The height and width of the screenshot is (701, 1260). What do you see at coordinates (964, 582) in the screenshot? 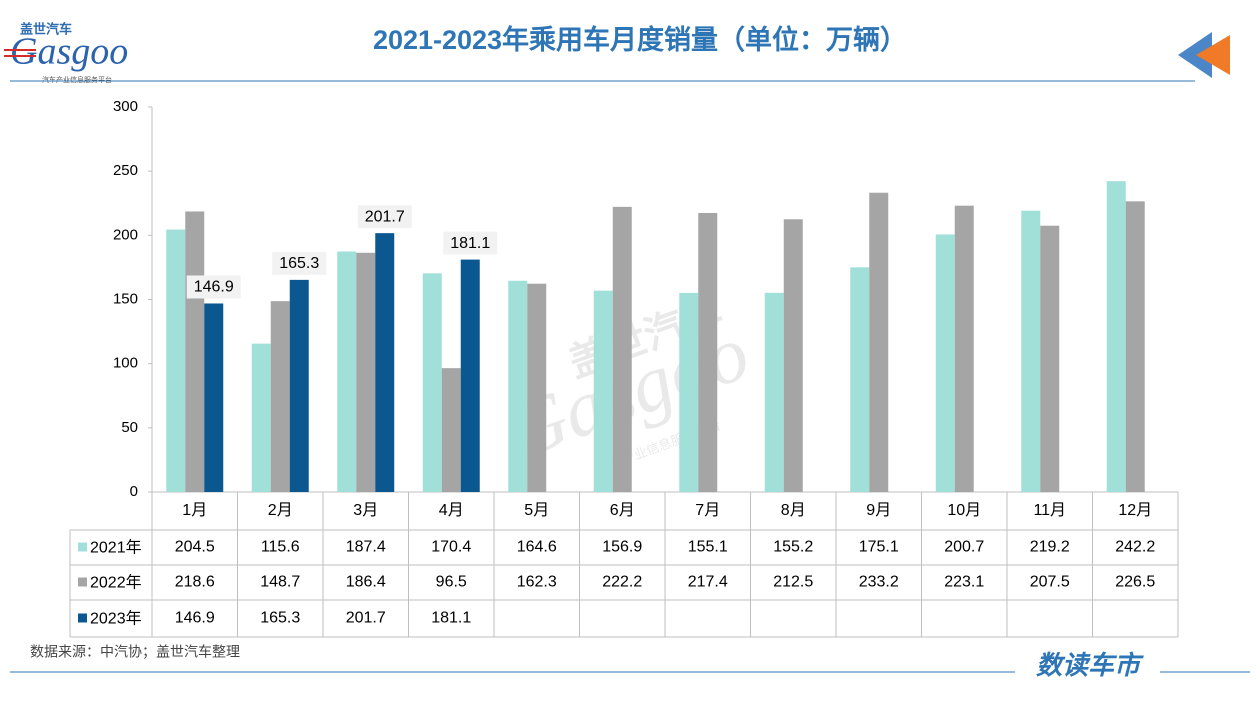
I see `table-value: 223.1` at bounding box center [964, 582].